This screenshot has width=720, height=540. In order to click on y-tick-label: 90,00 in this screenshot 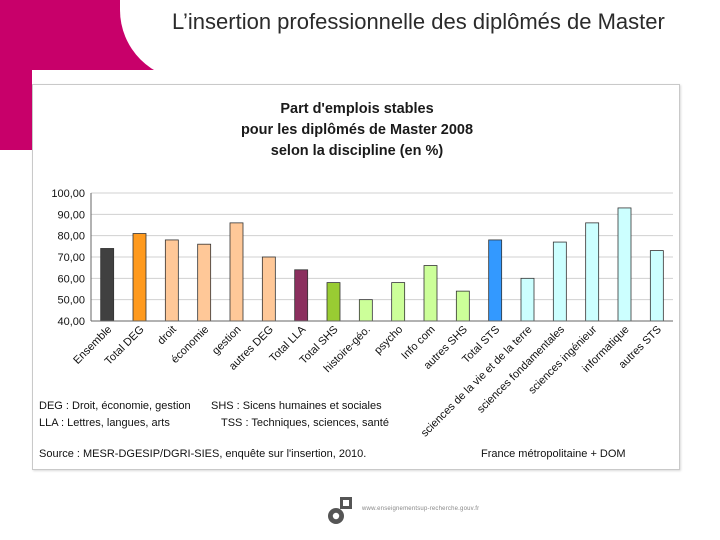, I will do `click(71, 215)`.